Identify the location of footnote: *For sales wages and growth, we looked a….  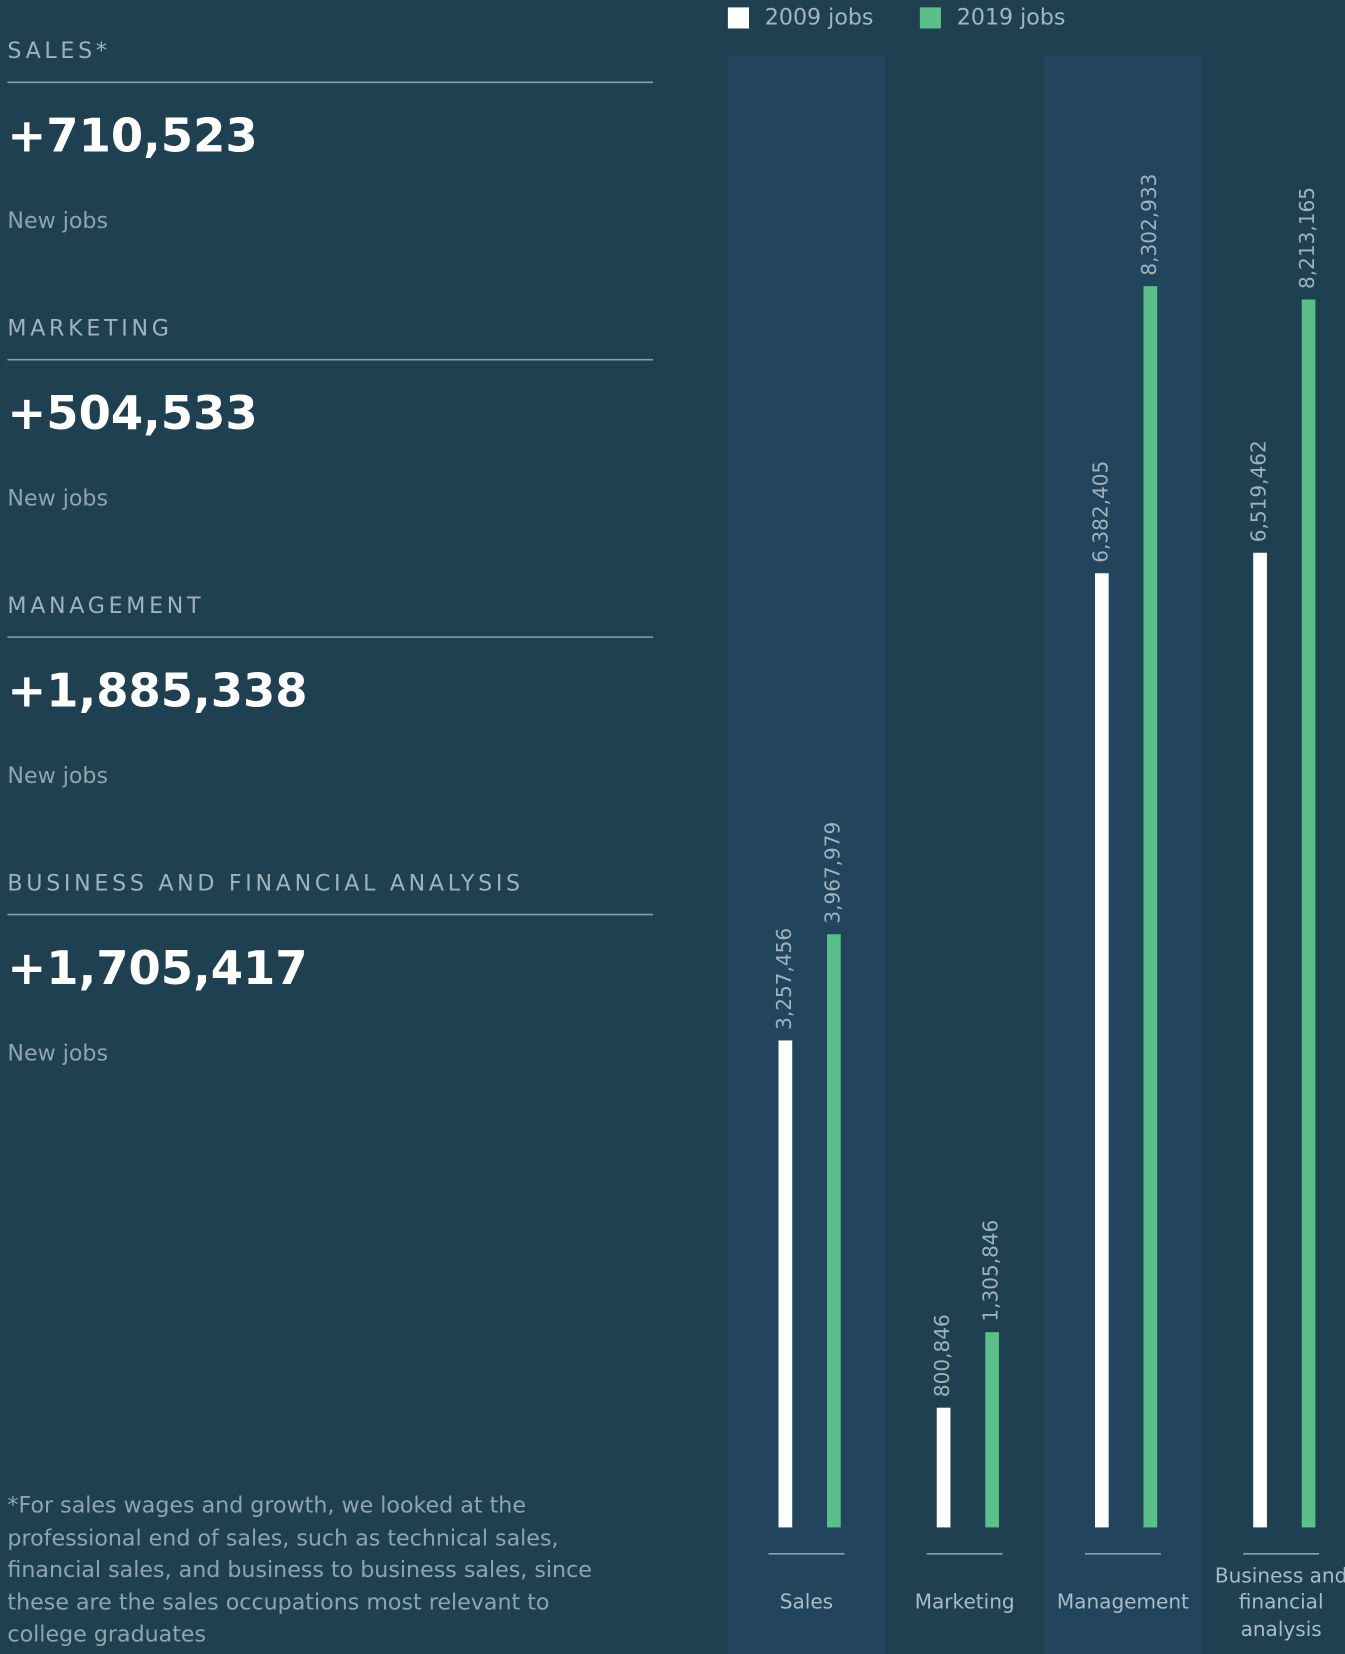
(299, 1569).